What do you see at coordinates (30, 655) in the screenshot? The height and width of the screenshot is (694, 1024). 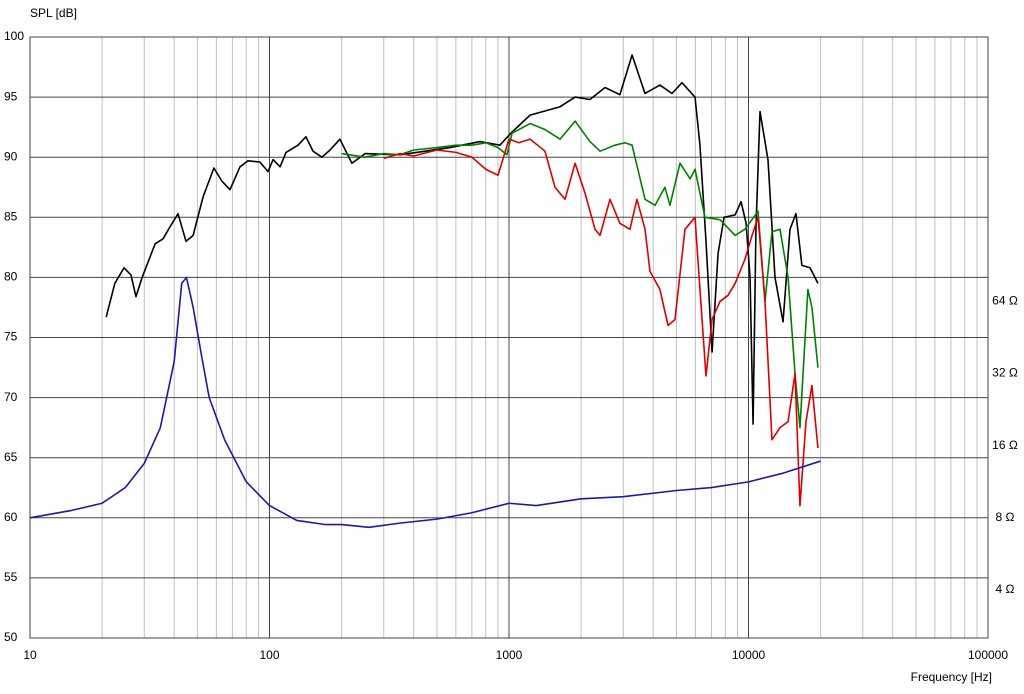 I see `x-tick-label: 10` at bounding box center [30, 655].